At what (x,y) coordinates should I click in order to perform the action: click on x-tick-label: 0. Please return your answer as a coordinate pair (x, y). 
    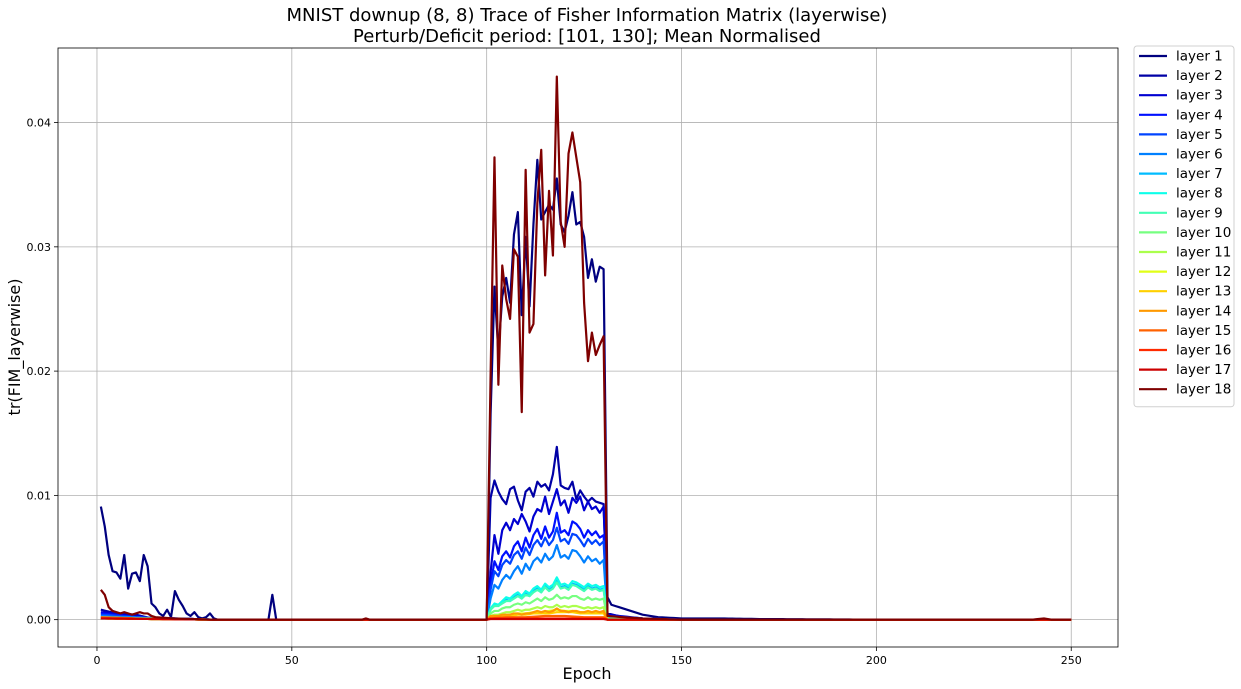
    Looking at the image, I should click on (96, 660).